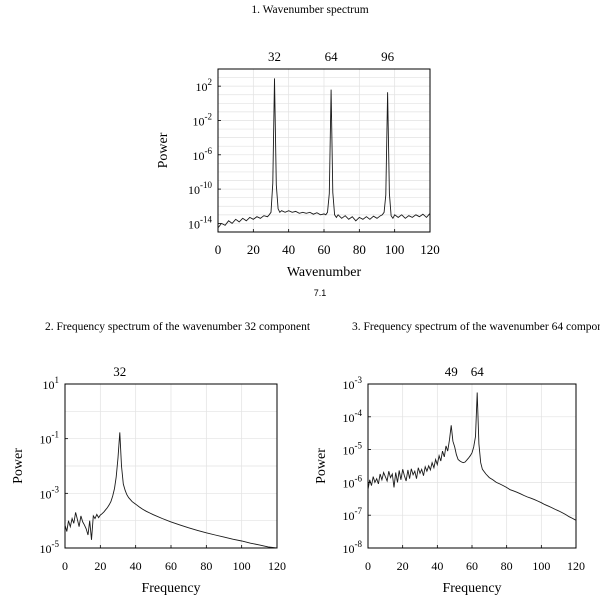  Describe the element at coordinates (353, 514) in the screenshot. I see `y-tick-label: 10⁻⁷` at that location.